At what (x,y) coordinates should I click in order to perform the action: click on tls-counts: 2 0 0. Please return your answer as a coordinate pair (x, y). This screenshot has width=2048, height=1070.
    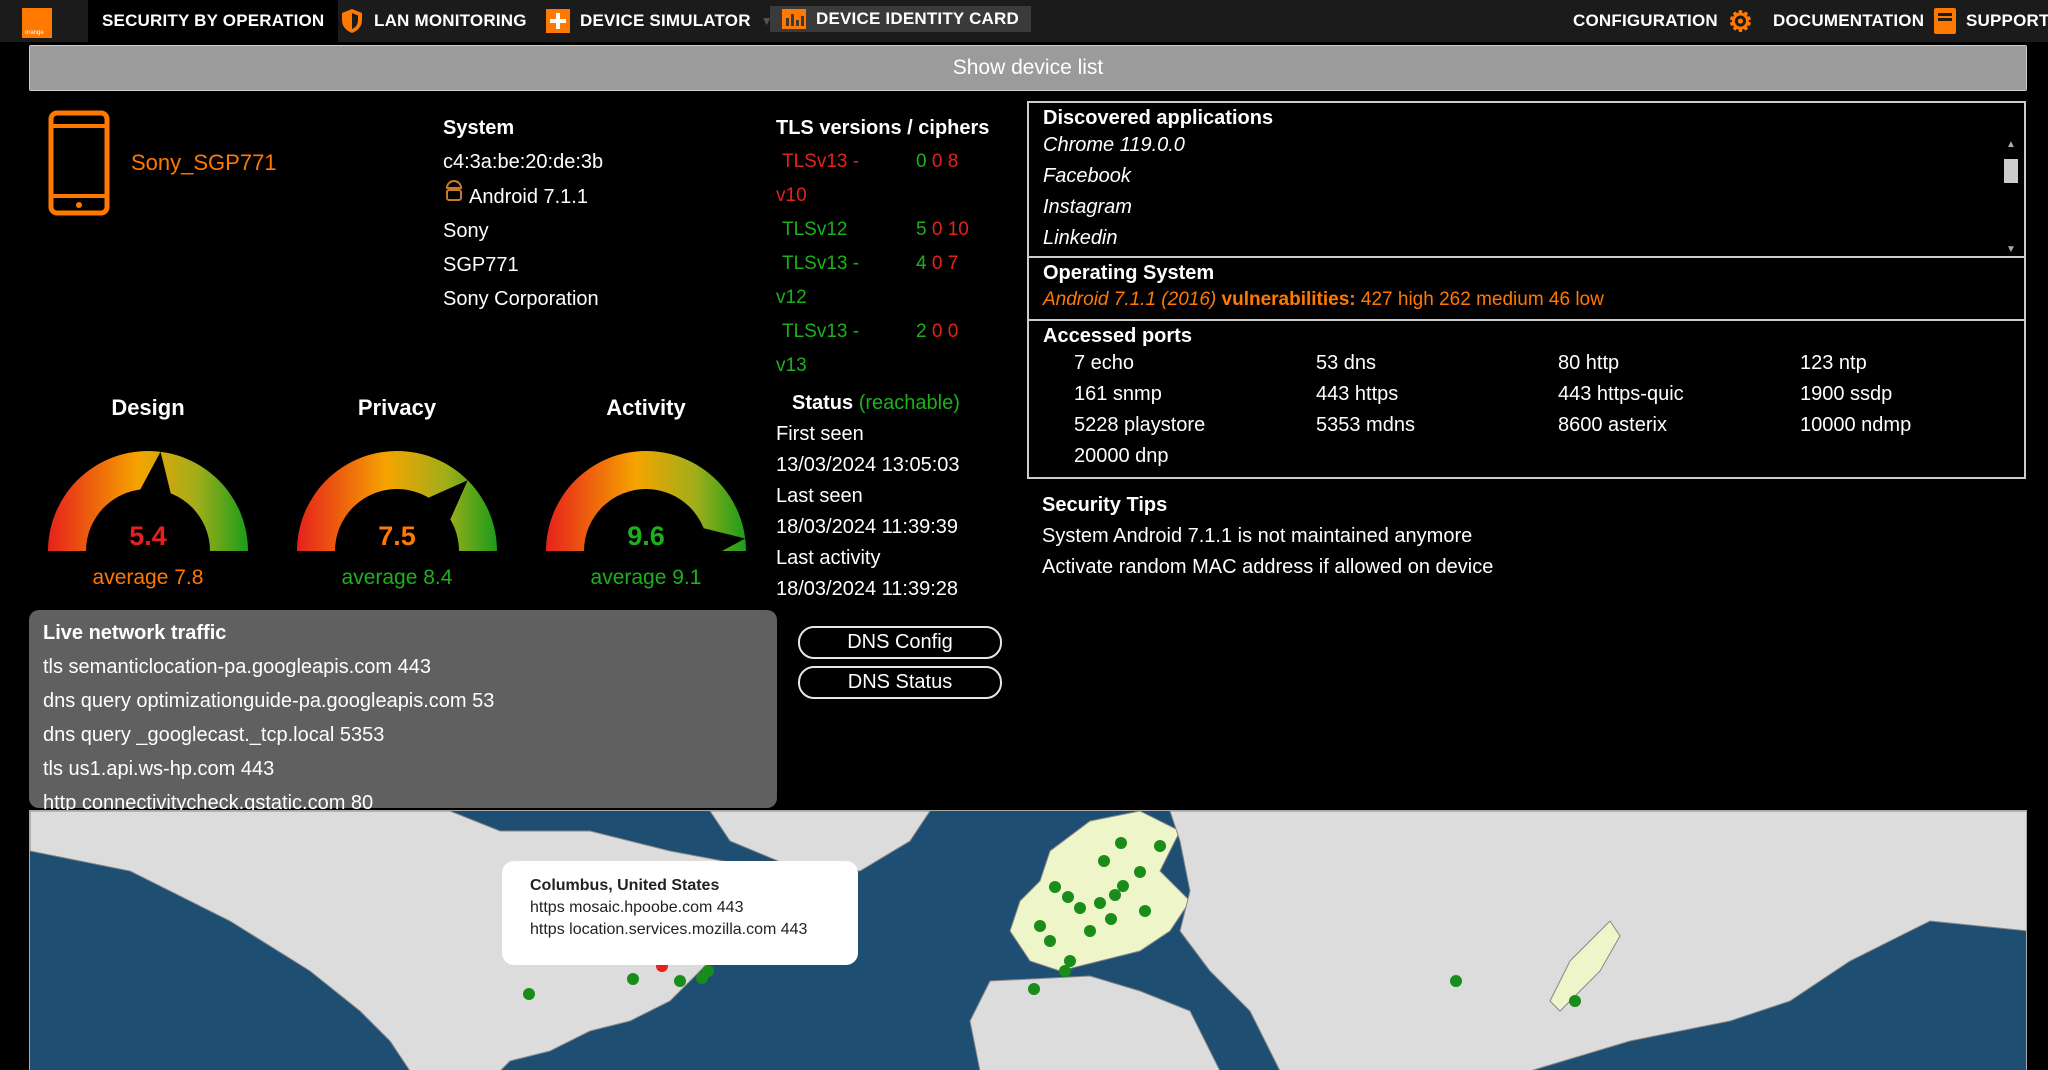
    Looking at the image, I should click on (937, 332).